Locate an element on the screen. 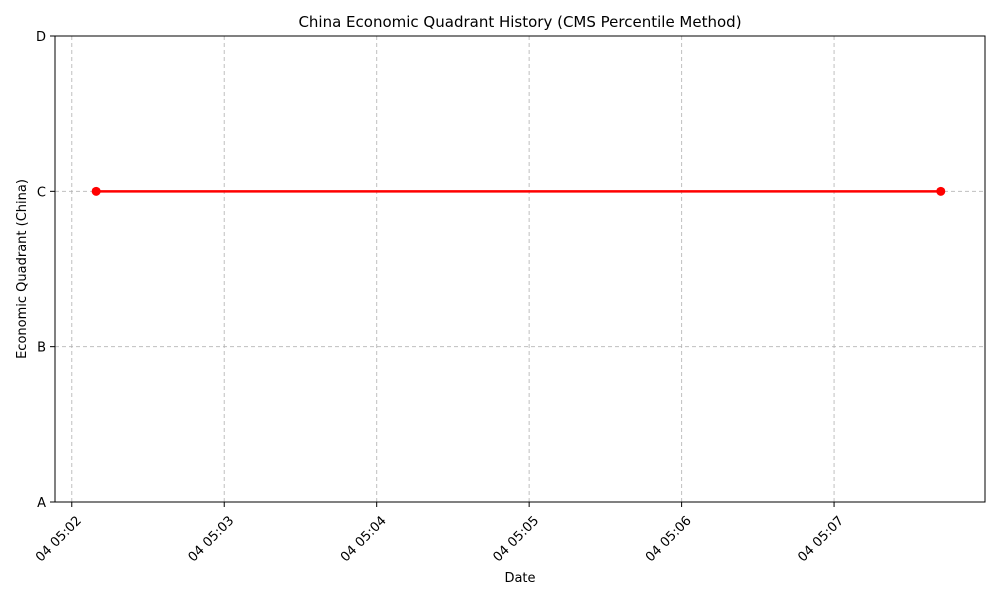 The image size is (1000, 600). x-tick-label: 04 05:02 is located at coordinates (59, 539).